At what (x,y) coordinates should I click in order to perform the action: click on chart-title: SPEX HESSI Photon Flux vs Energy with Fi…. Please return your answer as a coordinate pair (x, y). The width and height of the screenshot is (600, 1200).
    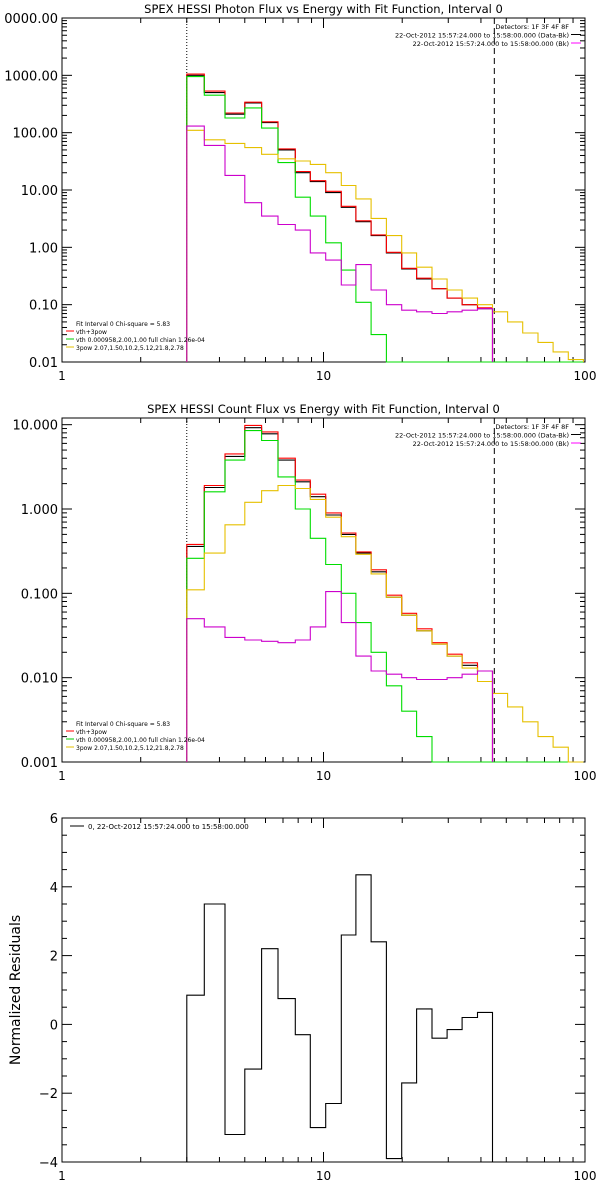
    Looking at the image, I should click on (323, 9).